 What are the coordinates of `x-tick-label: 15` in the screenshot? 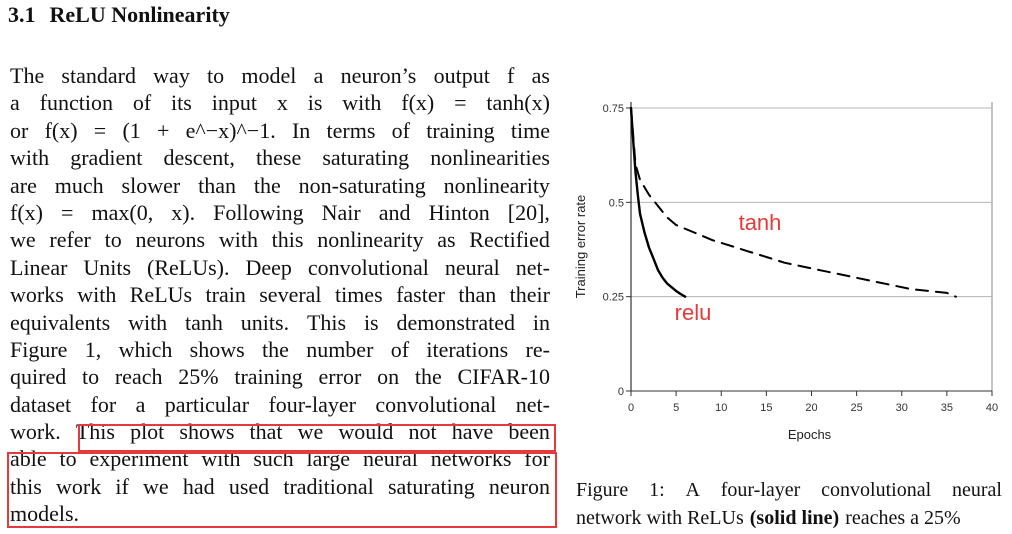 It's located at (766, 408).